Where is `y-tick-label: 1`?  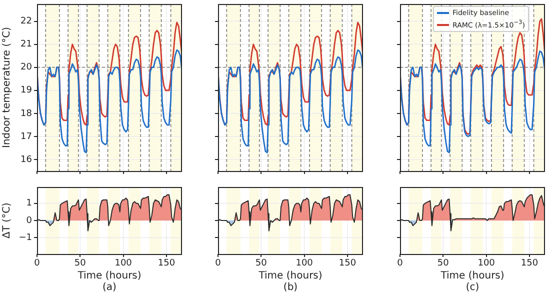
y-tick-label: 1 is located at coordinates (29, 203).